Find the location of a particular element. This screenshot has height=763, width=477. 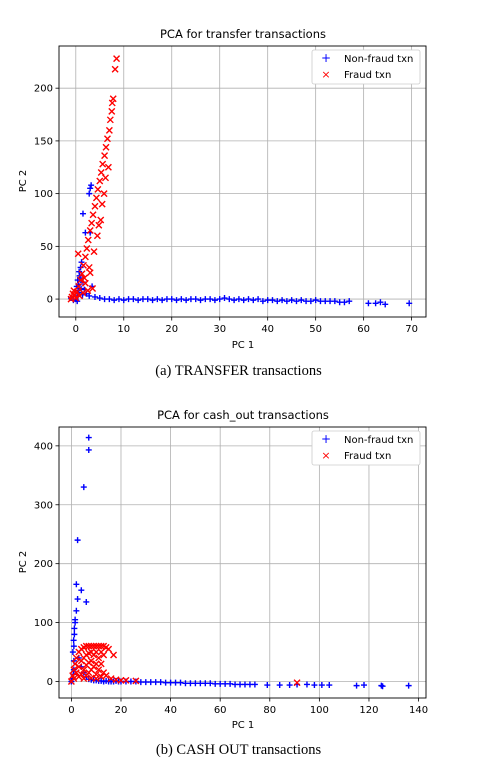

y-tick-label: 150 is located at coordinates (43, 141).